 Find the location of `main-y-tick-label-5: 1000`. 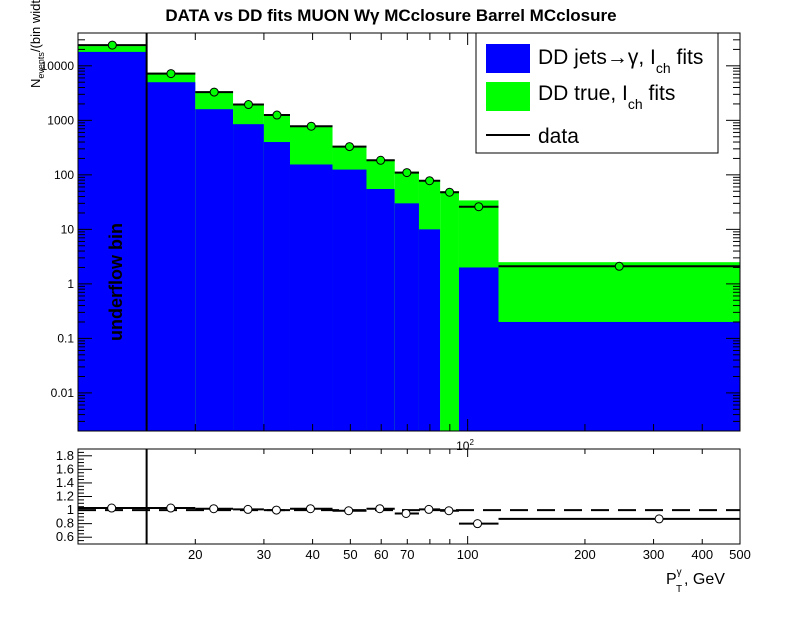

main-y-tick-label-5: 1000 is located at coordinates (60, 120).